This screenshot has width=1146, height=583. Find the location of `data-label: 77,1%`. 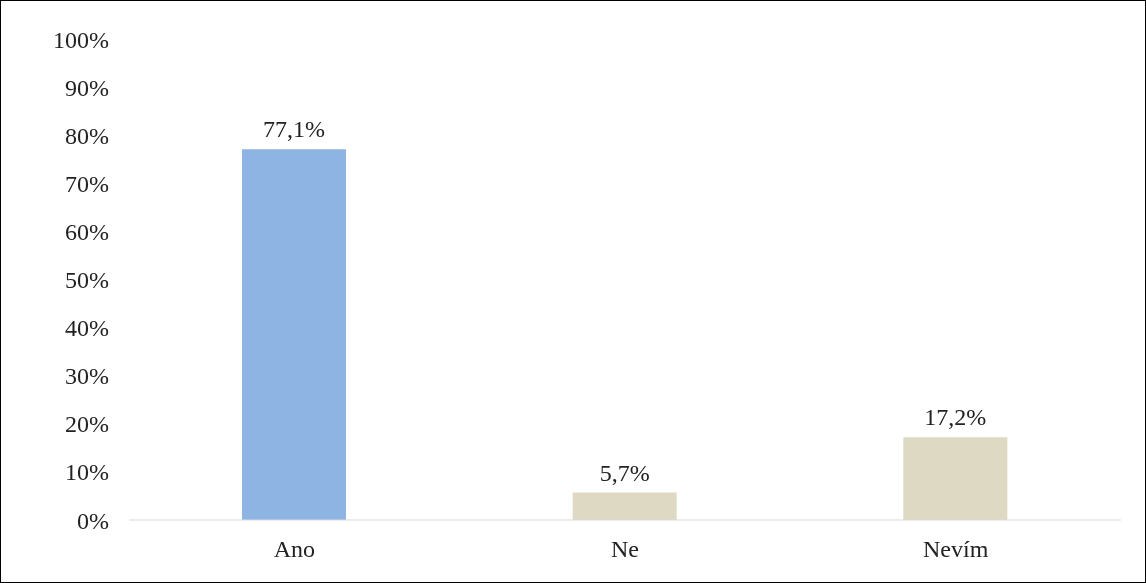

data-label: 77,1% is located at coordinates (294, 129).